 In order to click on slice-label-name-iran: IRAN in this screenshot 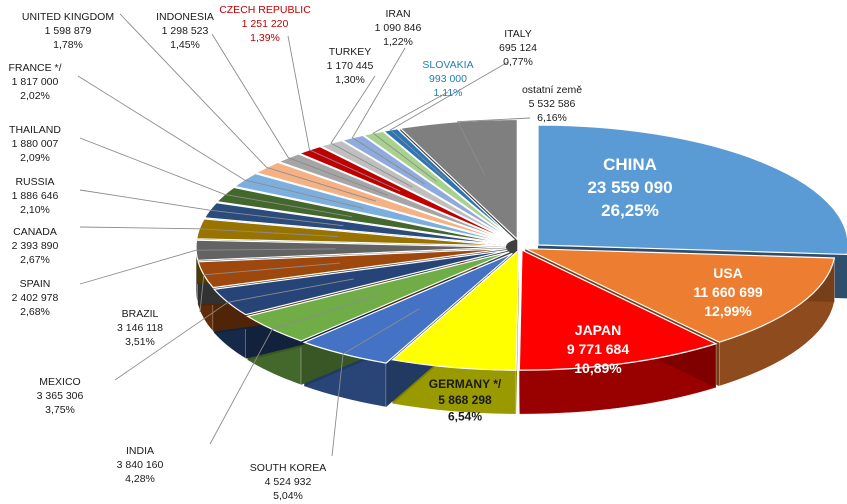, I will do `click(397, 14)`.